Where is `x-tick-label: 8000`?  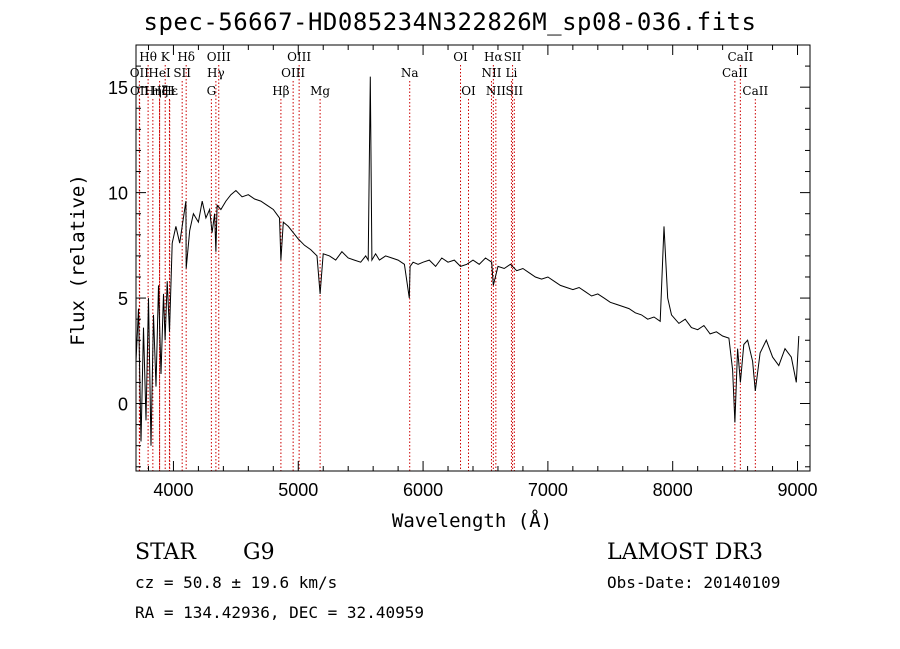
x-tick-label: 8000 is located at coordinates (673, 490).